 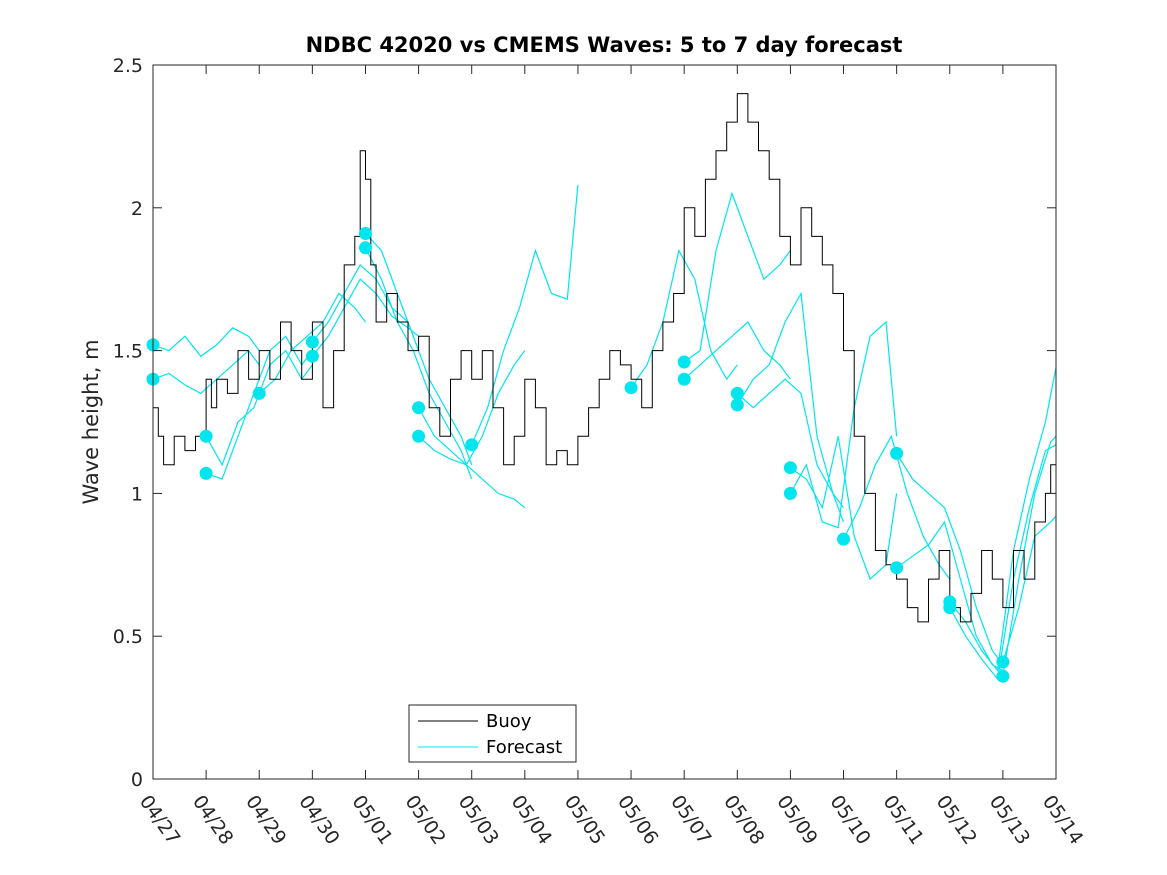 I want to click on y-tick-label: 0.5, so click(x=128, y=637).